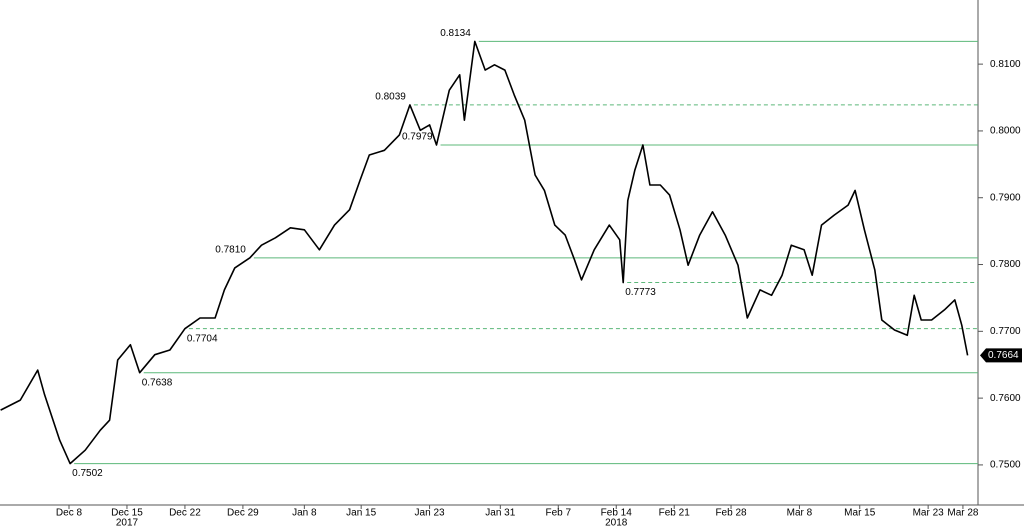 The width and height of the screenshot is (1024, 528). Describe the element at coordinates (1005, 131) in the screenshot. I see `y-tick-label: 0.8000` at that location.